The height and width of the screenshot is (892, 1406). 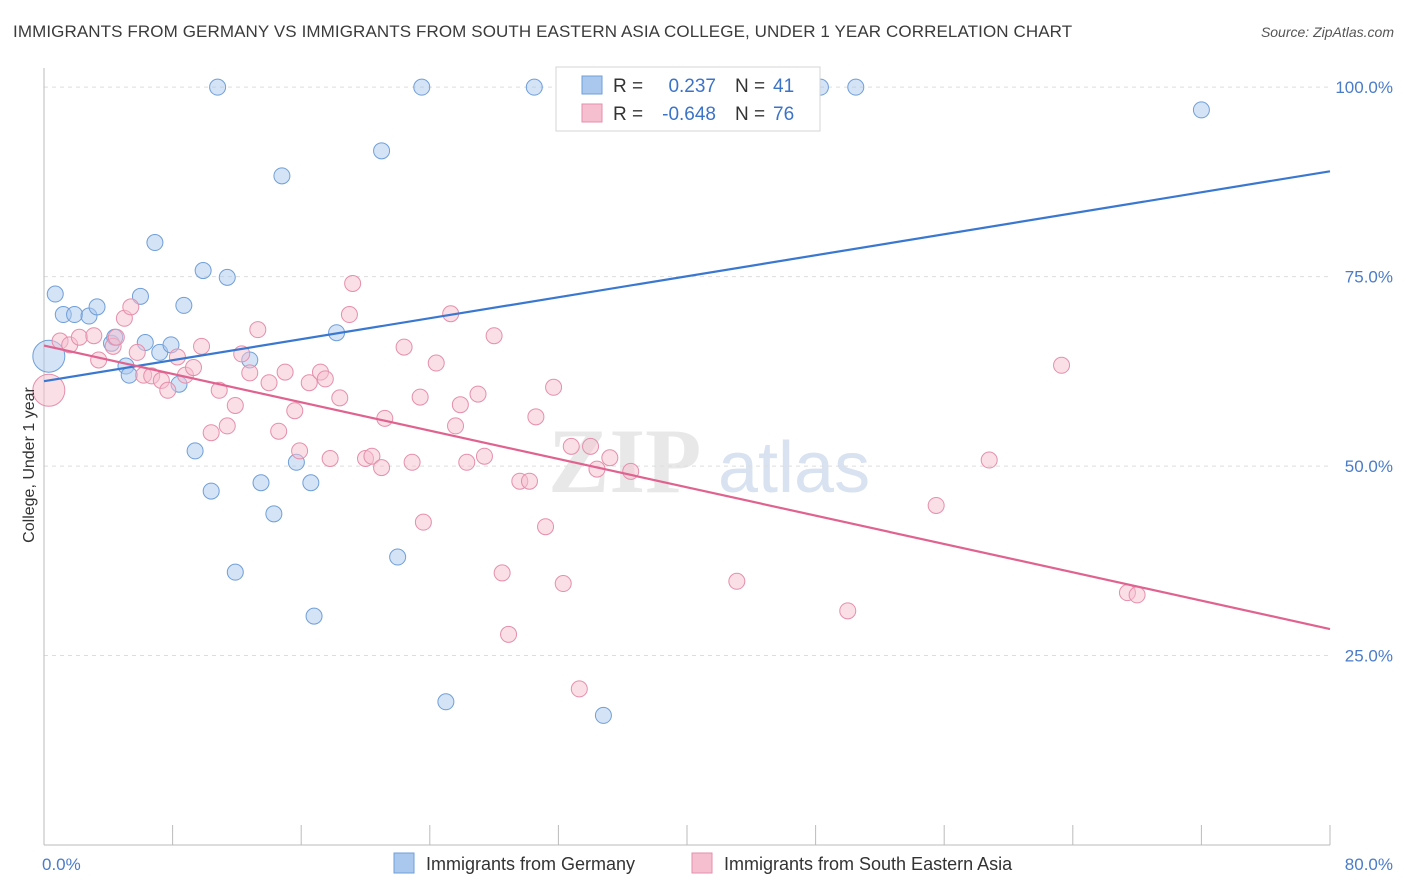 I want to click on bottom-legend-swatch-germany, so click(x=404, y=863).